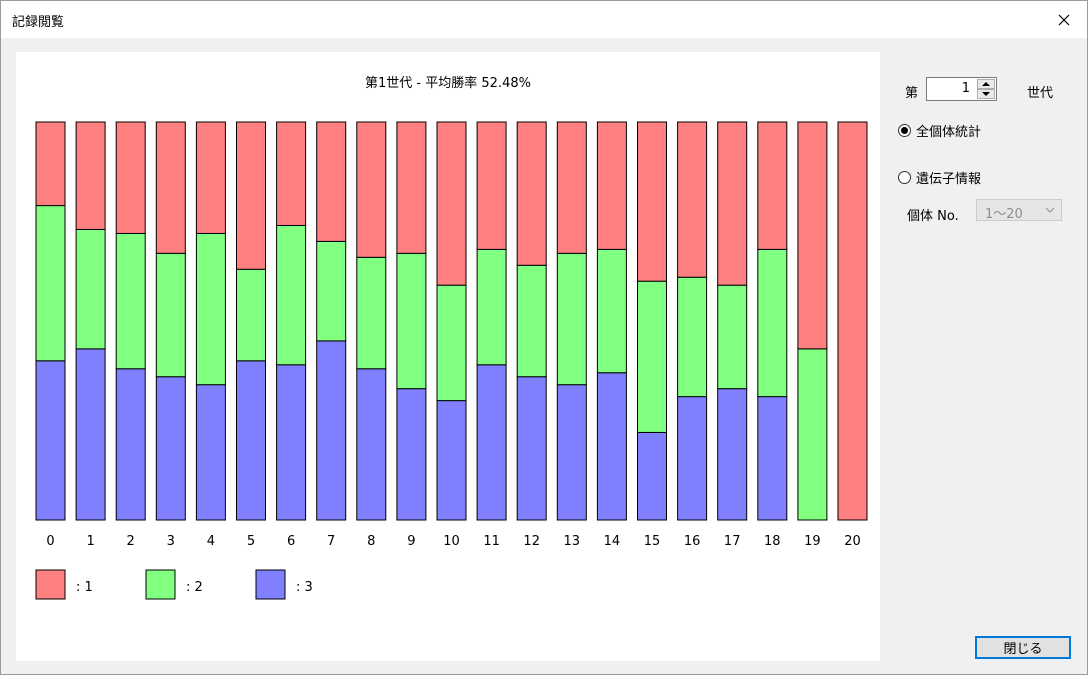  I want to click on x-tick-label: 7, so click(331, 541).